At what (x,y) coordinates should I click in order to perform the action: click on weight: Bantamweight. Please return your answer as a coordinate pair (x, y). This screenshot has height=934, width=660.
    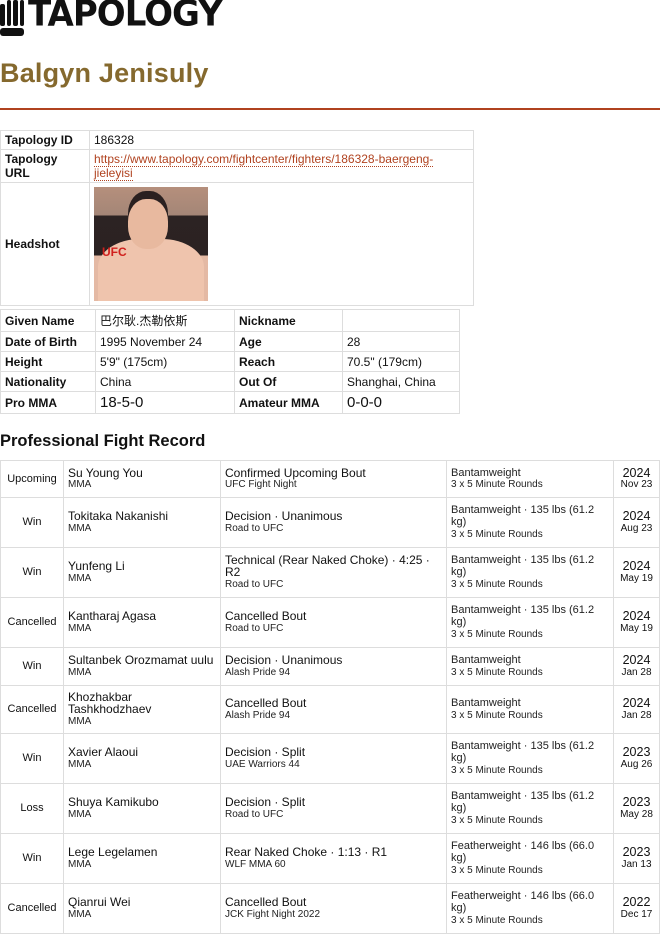
    Looking at the image, I should click on (486, 472).